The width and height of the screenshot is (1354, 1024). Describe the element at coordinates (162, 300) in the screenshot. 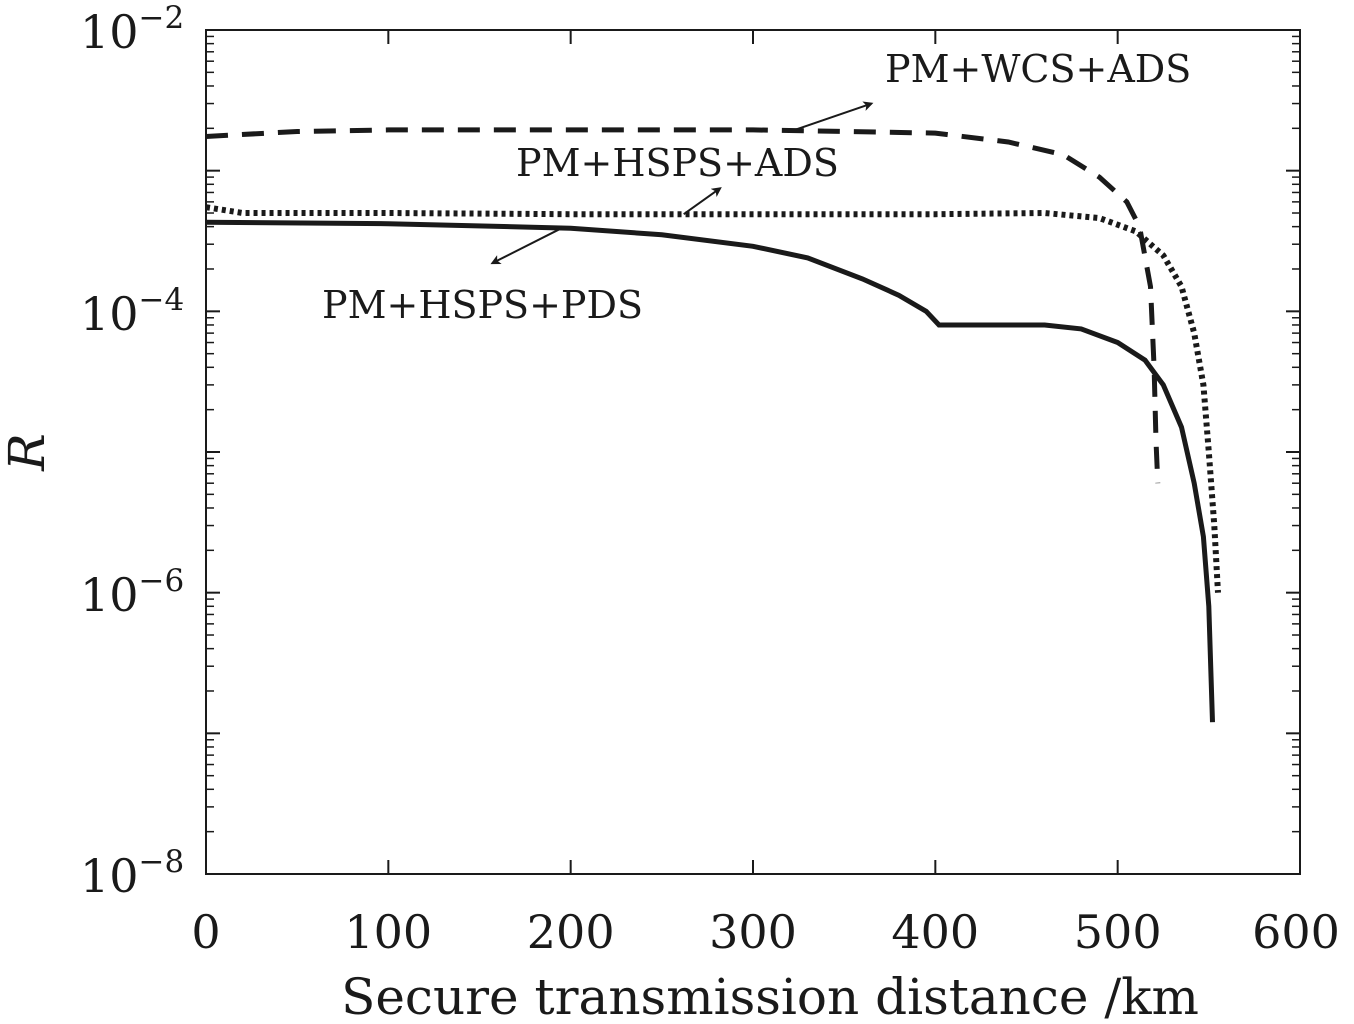

I see `y-tick-exponent: −4` at that location.